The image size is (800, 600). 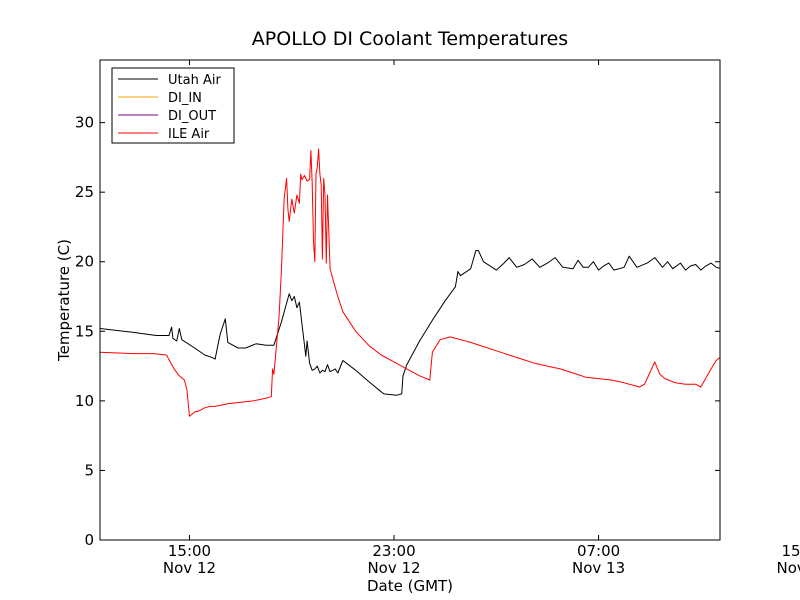 What do you see at coordinates (598, 551) in the screenshot?
I see `x-tick-label-time: 07:00` at bounding box center [598, 551].